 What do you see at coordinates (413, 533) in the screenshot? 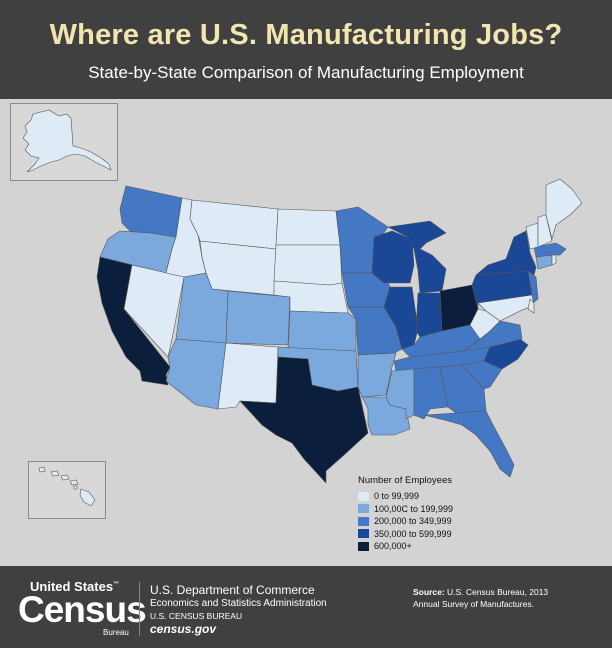
I see `legend-label: 350,000 to 599,999` at bounding box center [413, 533].